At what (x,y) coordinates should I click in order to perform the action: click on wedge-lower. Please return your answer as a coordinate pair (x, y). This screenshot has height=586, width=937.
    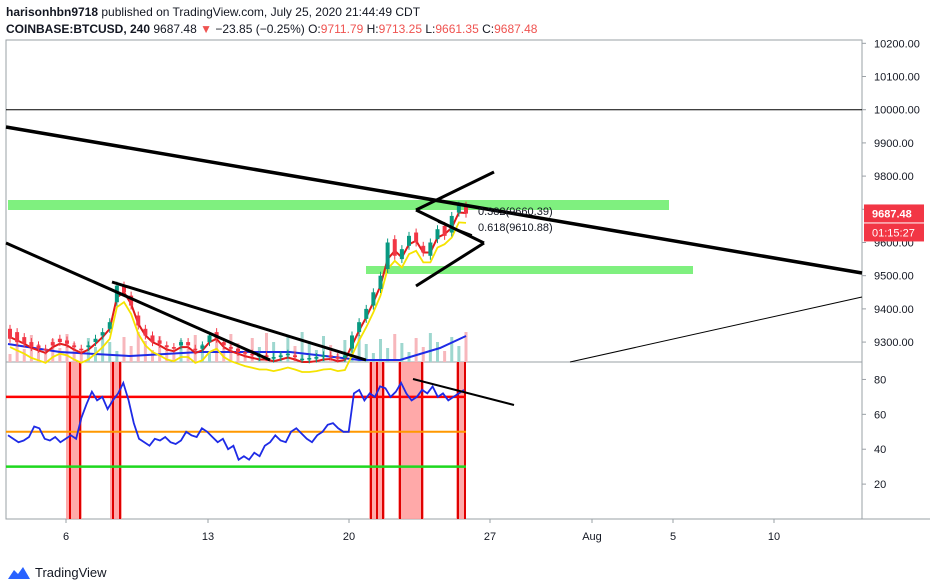
    Looking at the image, I should click on (450, 264).